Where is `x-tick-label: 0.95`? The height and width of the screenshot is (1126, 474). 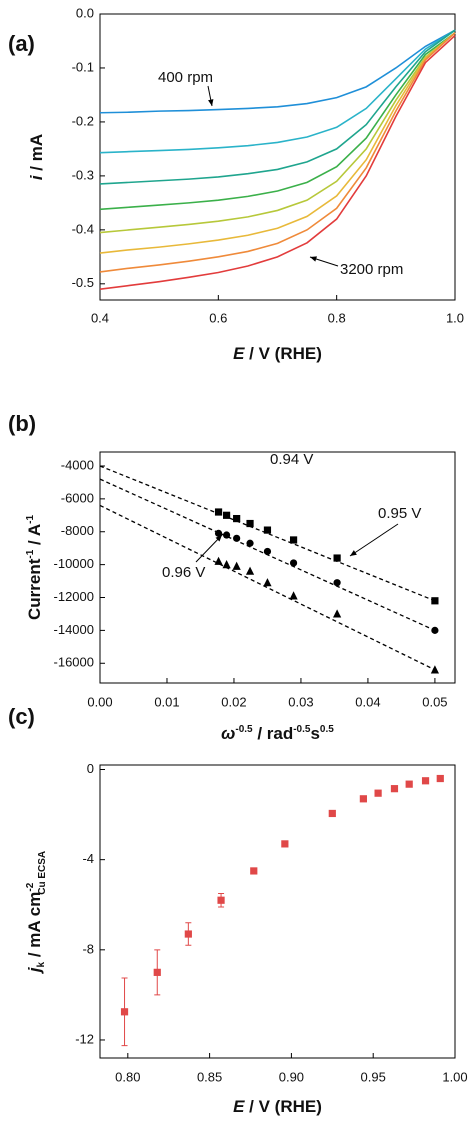 x-tick-label: 0.95 is located at coordinates (373, 1076).